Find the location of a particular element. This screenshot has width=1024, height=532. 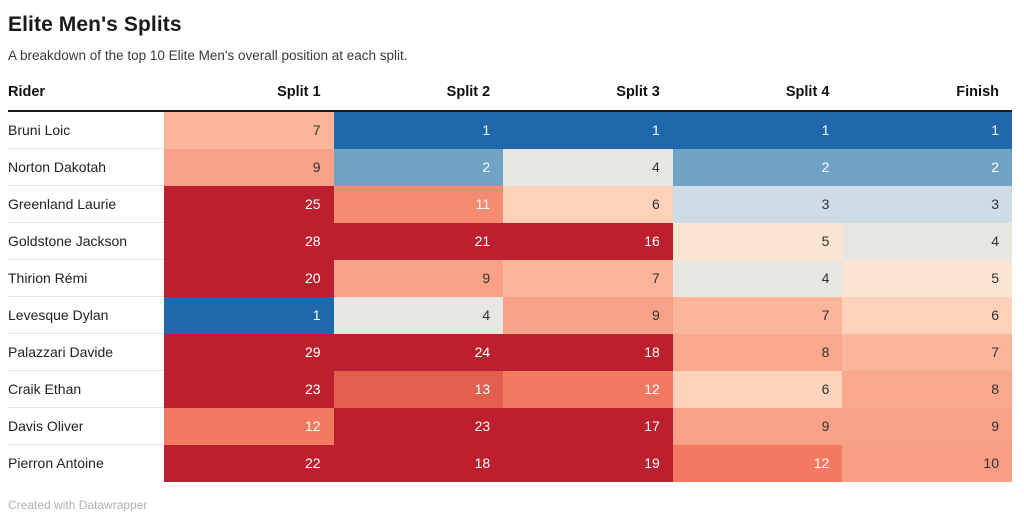

position-cell: 17 is located at coordinates (588, 426).